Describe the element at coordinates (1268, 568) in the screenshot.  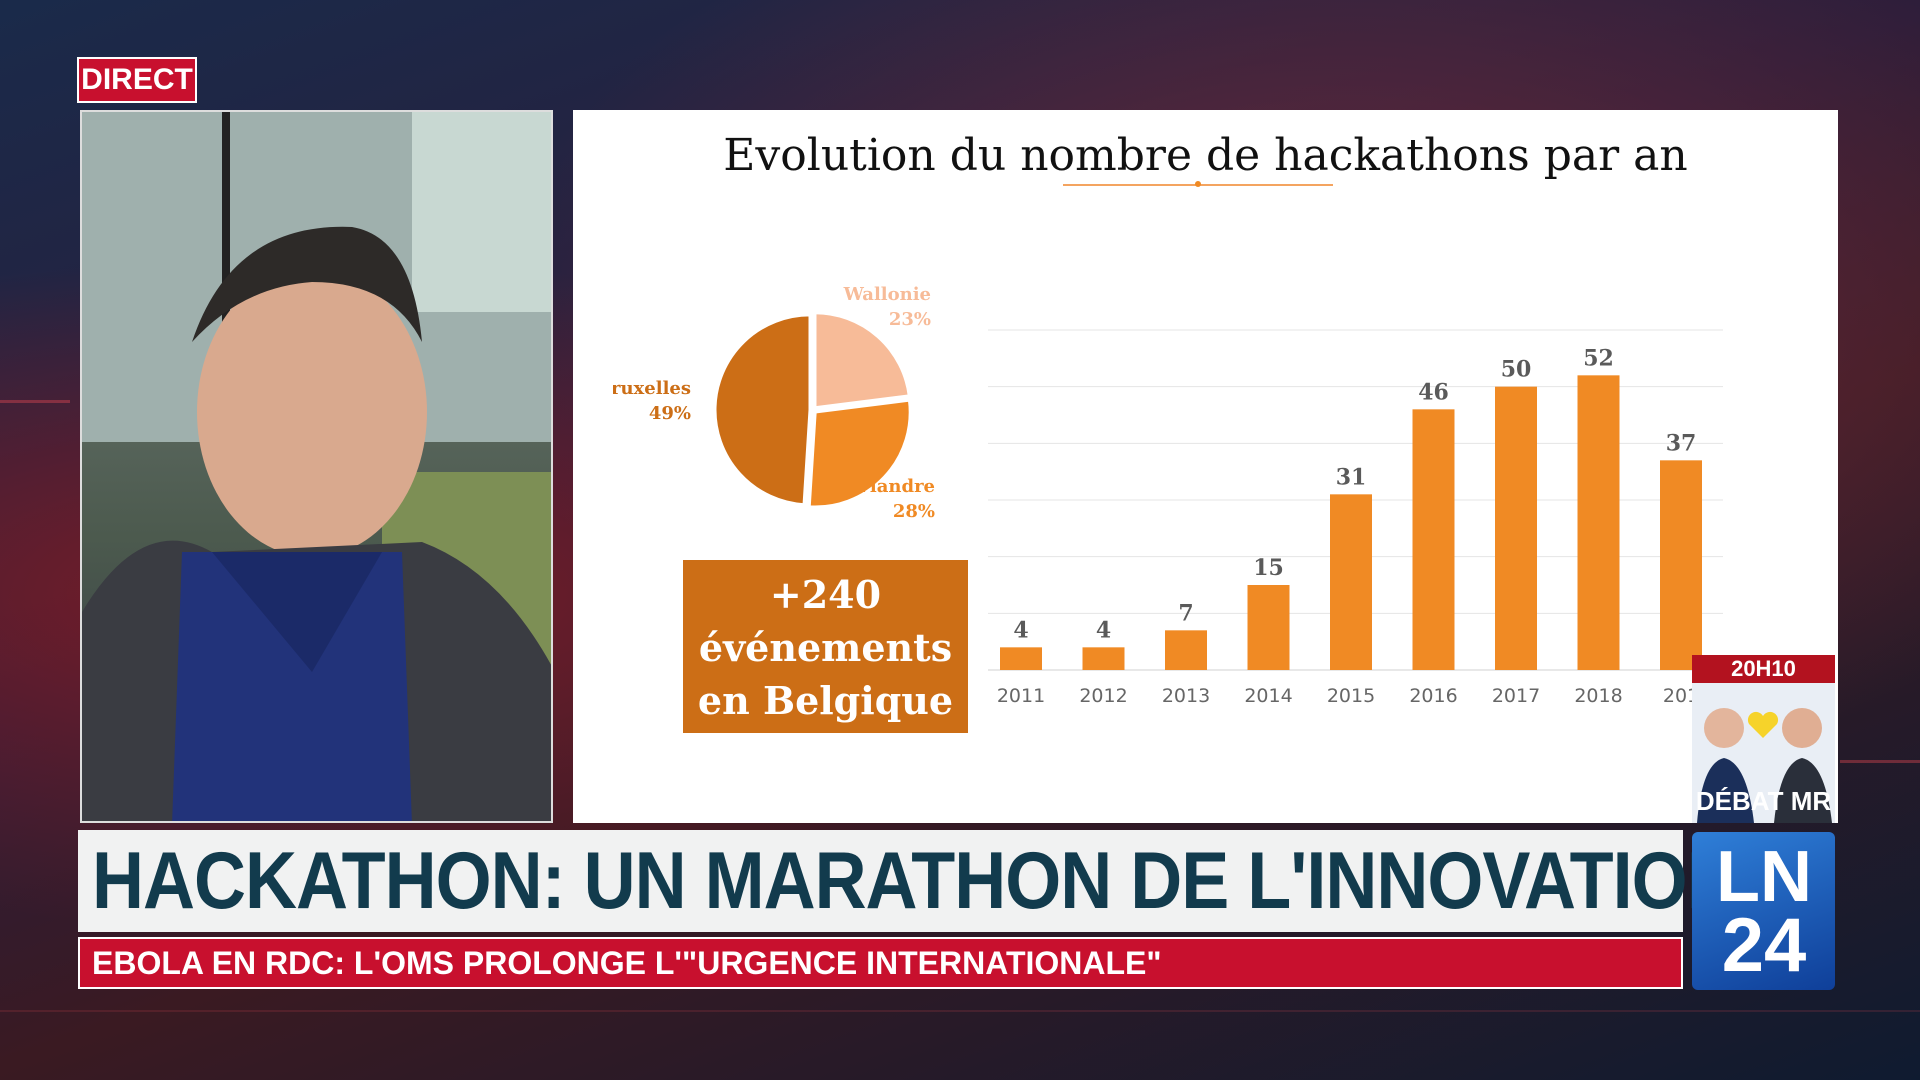
I see `bar-value-label: 15` at that location.